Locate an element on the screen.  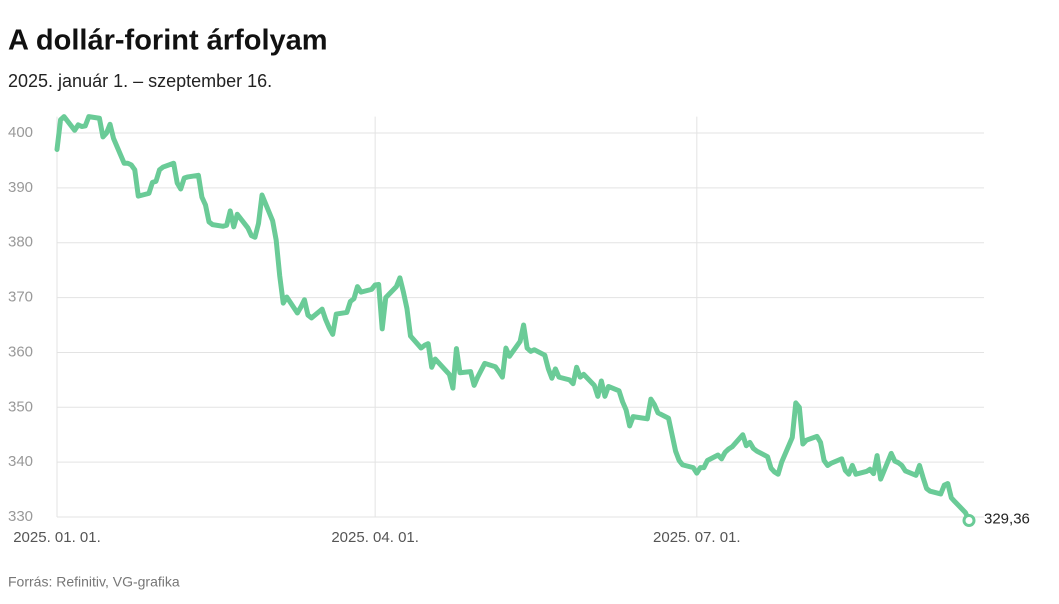
y-tick-label: 400 is located at coordinates (20, 132).